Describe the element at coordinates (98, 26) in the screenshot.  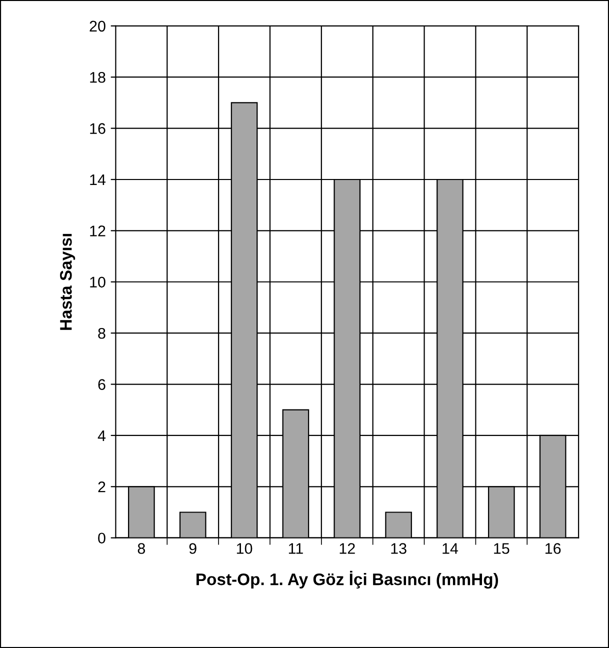
I see `y-tick-label: 20` at that location.